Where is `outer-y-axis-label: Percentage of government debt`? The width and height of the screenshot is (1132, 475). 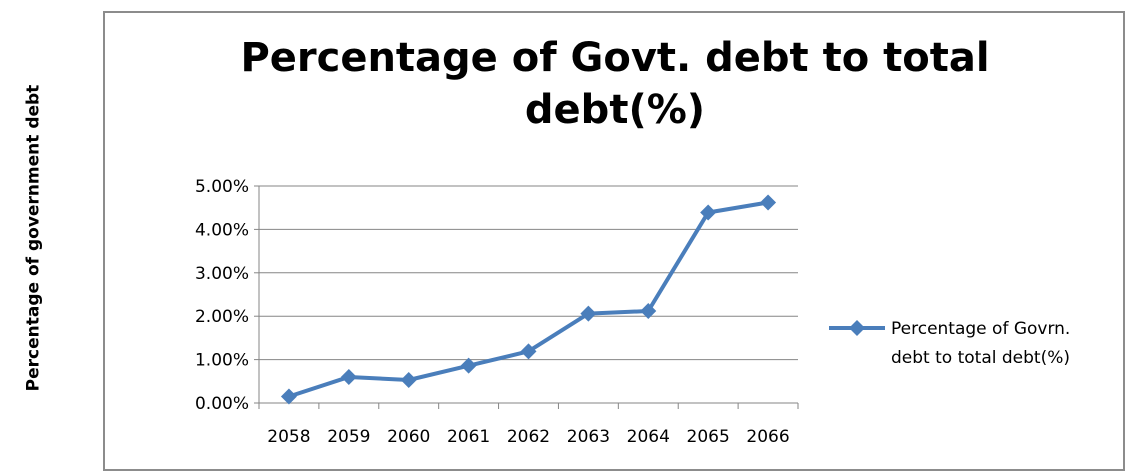
outer-y-axis-label: Percentage of government debt is located at coordinates (33, 237).